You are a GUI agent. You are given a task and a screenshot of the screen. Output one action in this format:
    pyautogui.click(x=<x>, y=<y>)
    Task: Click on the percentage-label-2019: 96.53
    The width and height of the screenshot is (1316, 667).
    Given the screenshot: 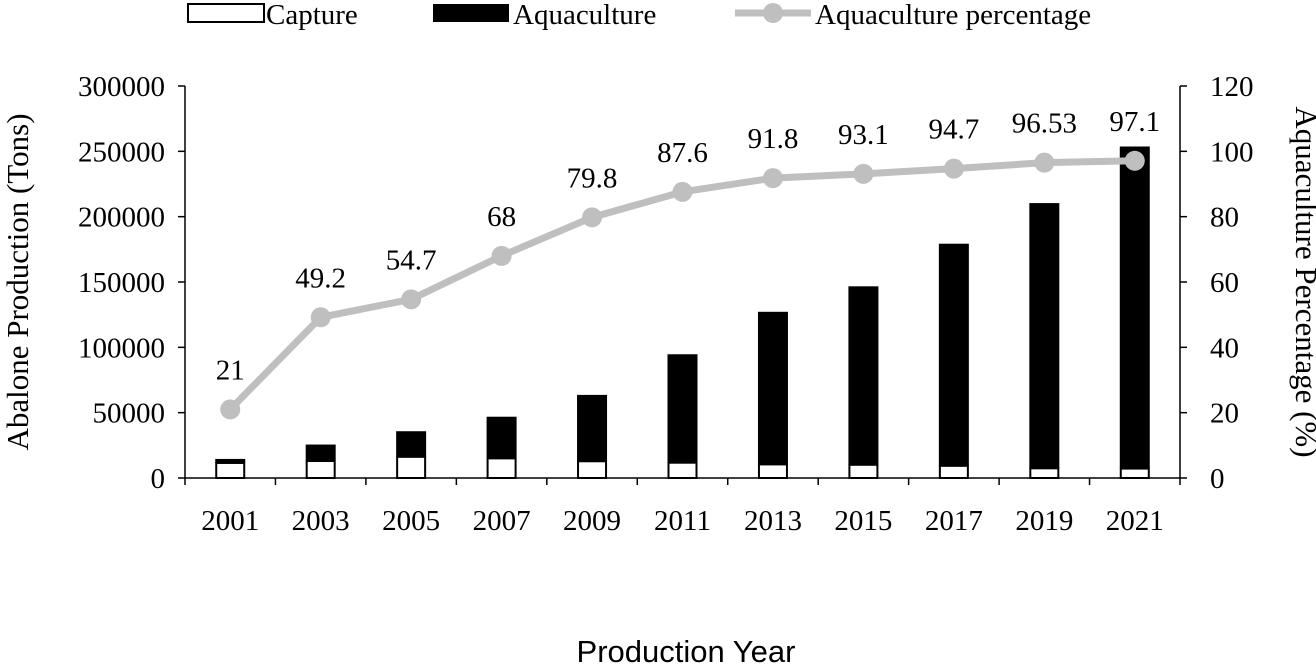 What is the action you would take?
    pyautogui.click(x=1044, y=124)
    